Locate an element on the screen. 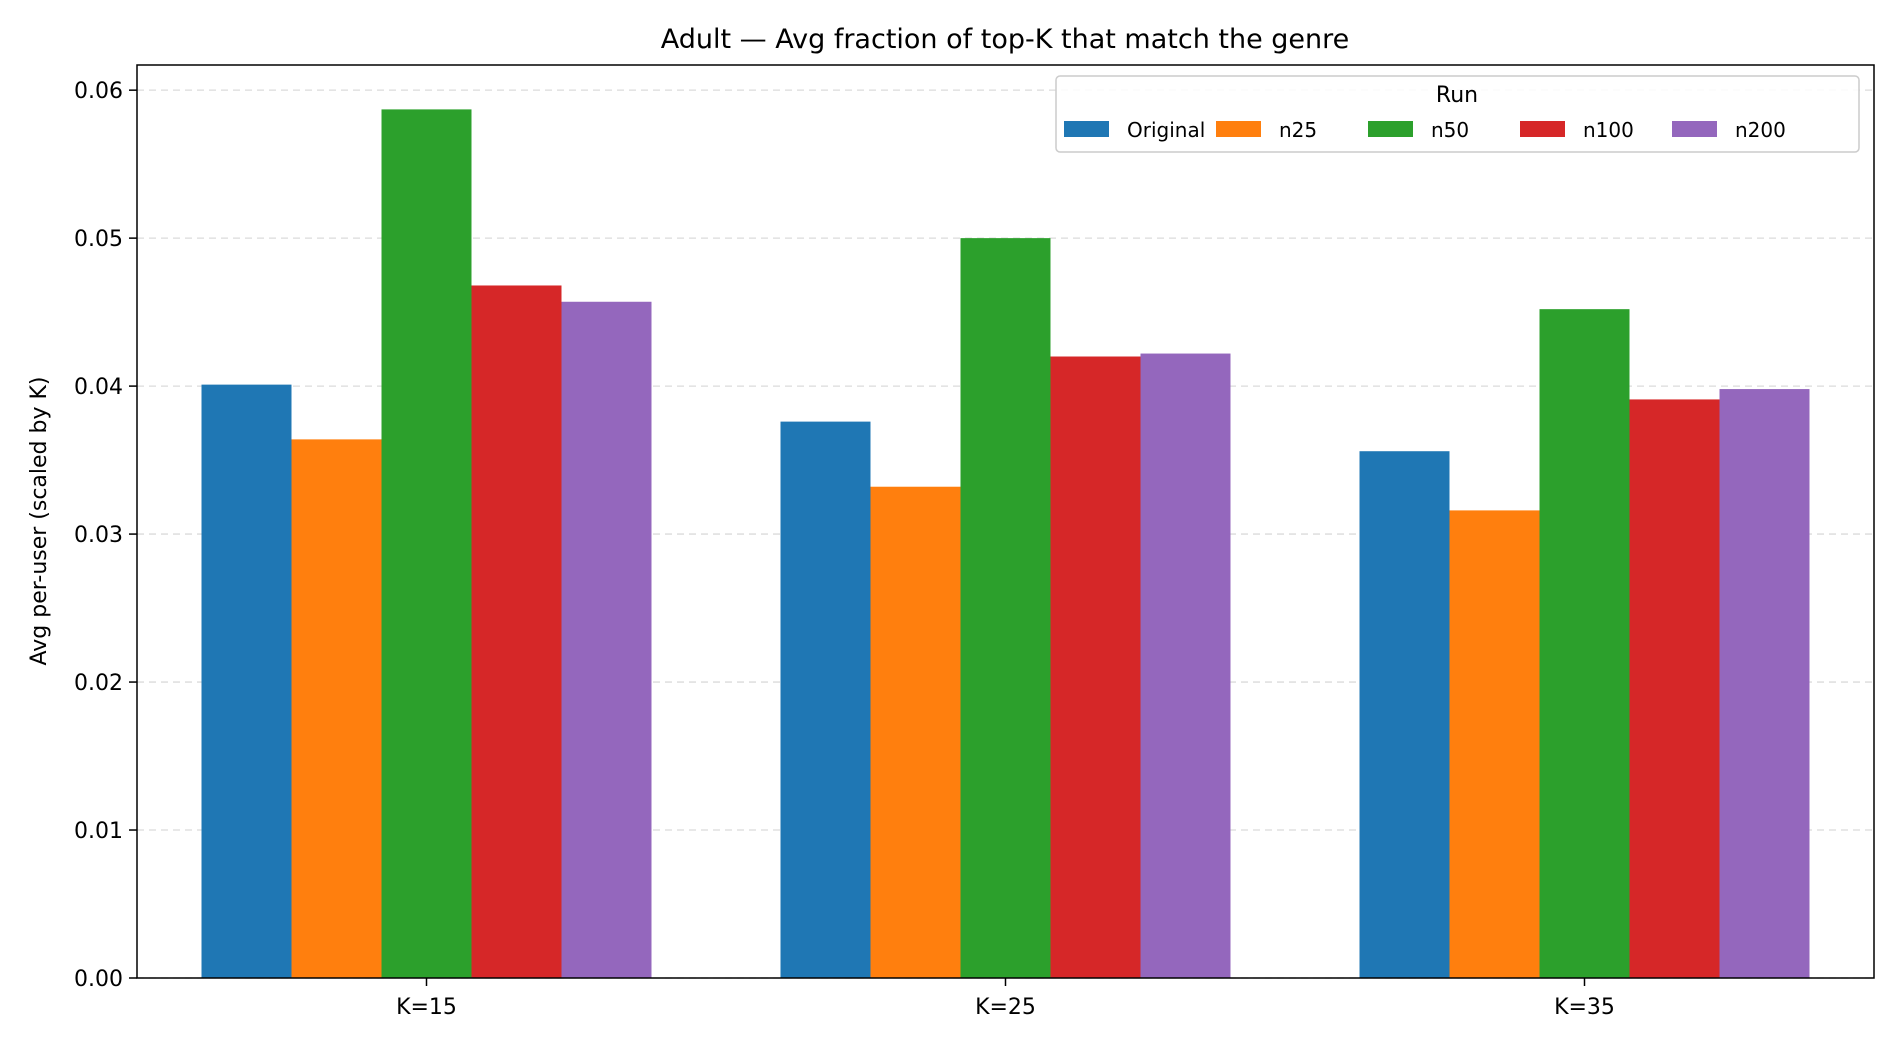 Image resolution: width=1890 pixels, height=1048 pixels. y-axis: 0.00 0.01 0.02 0.03 0.04 0.05 0.06 is located at coordinates (105, 535).